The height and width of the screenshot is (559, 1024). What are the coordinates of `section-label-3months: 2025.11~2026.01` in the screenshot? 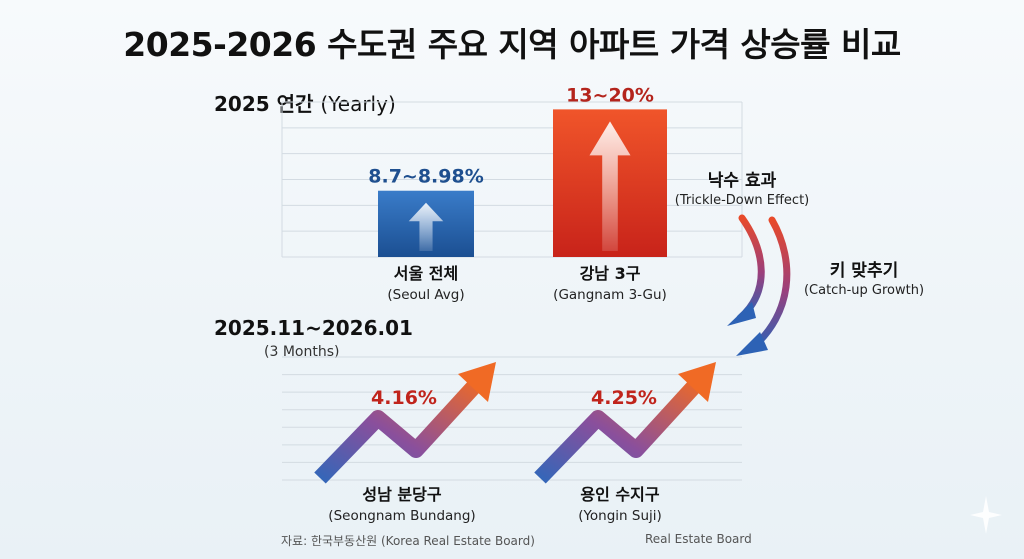 It's located at (313, 328).